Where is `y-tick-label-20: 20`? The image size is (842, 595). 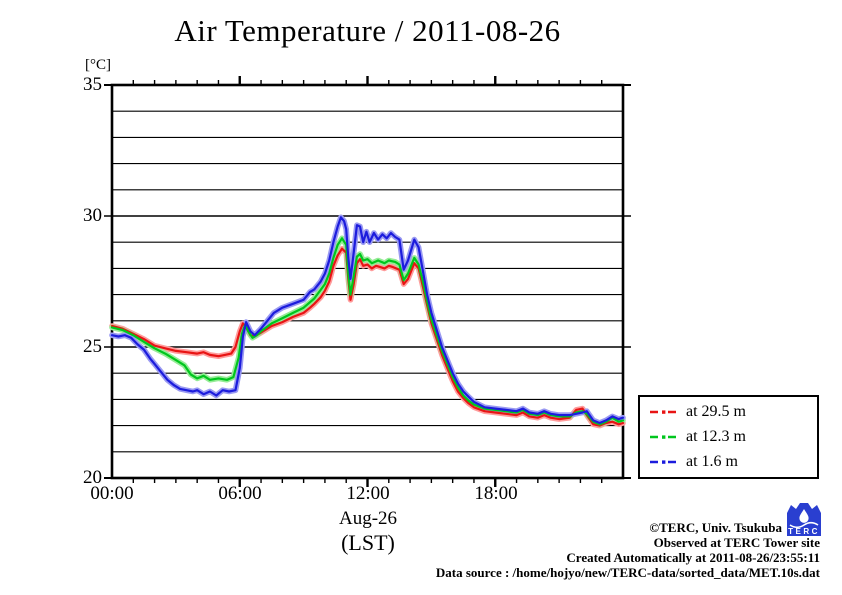 y-tick-label-20: 20 is located at coordinates (92, 477).